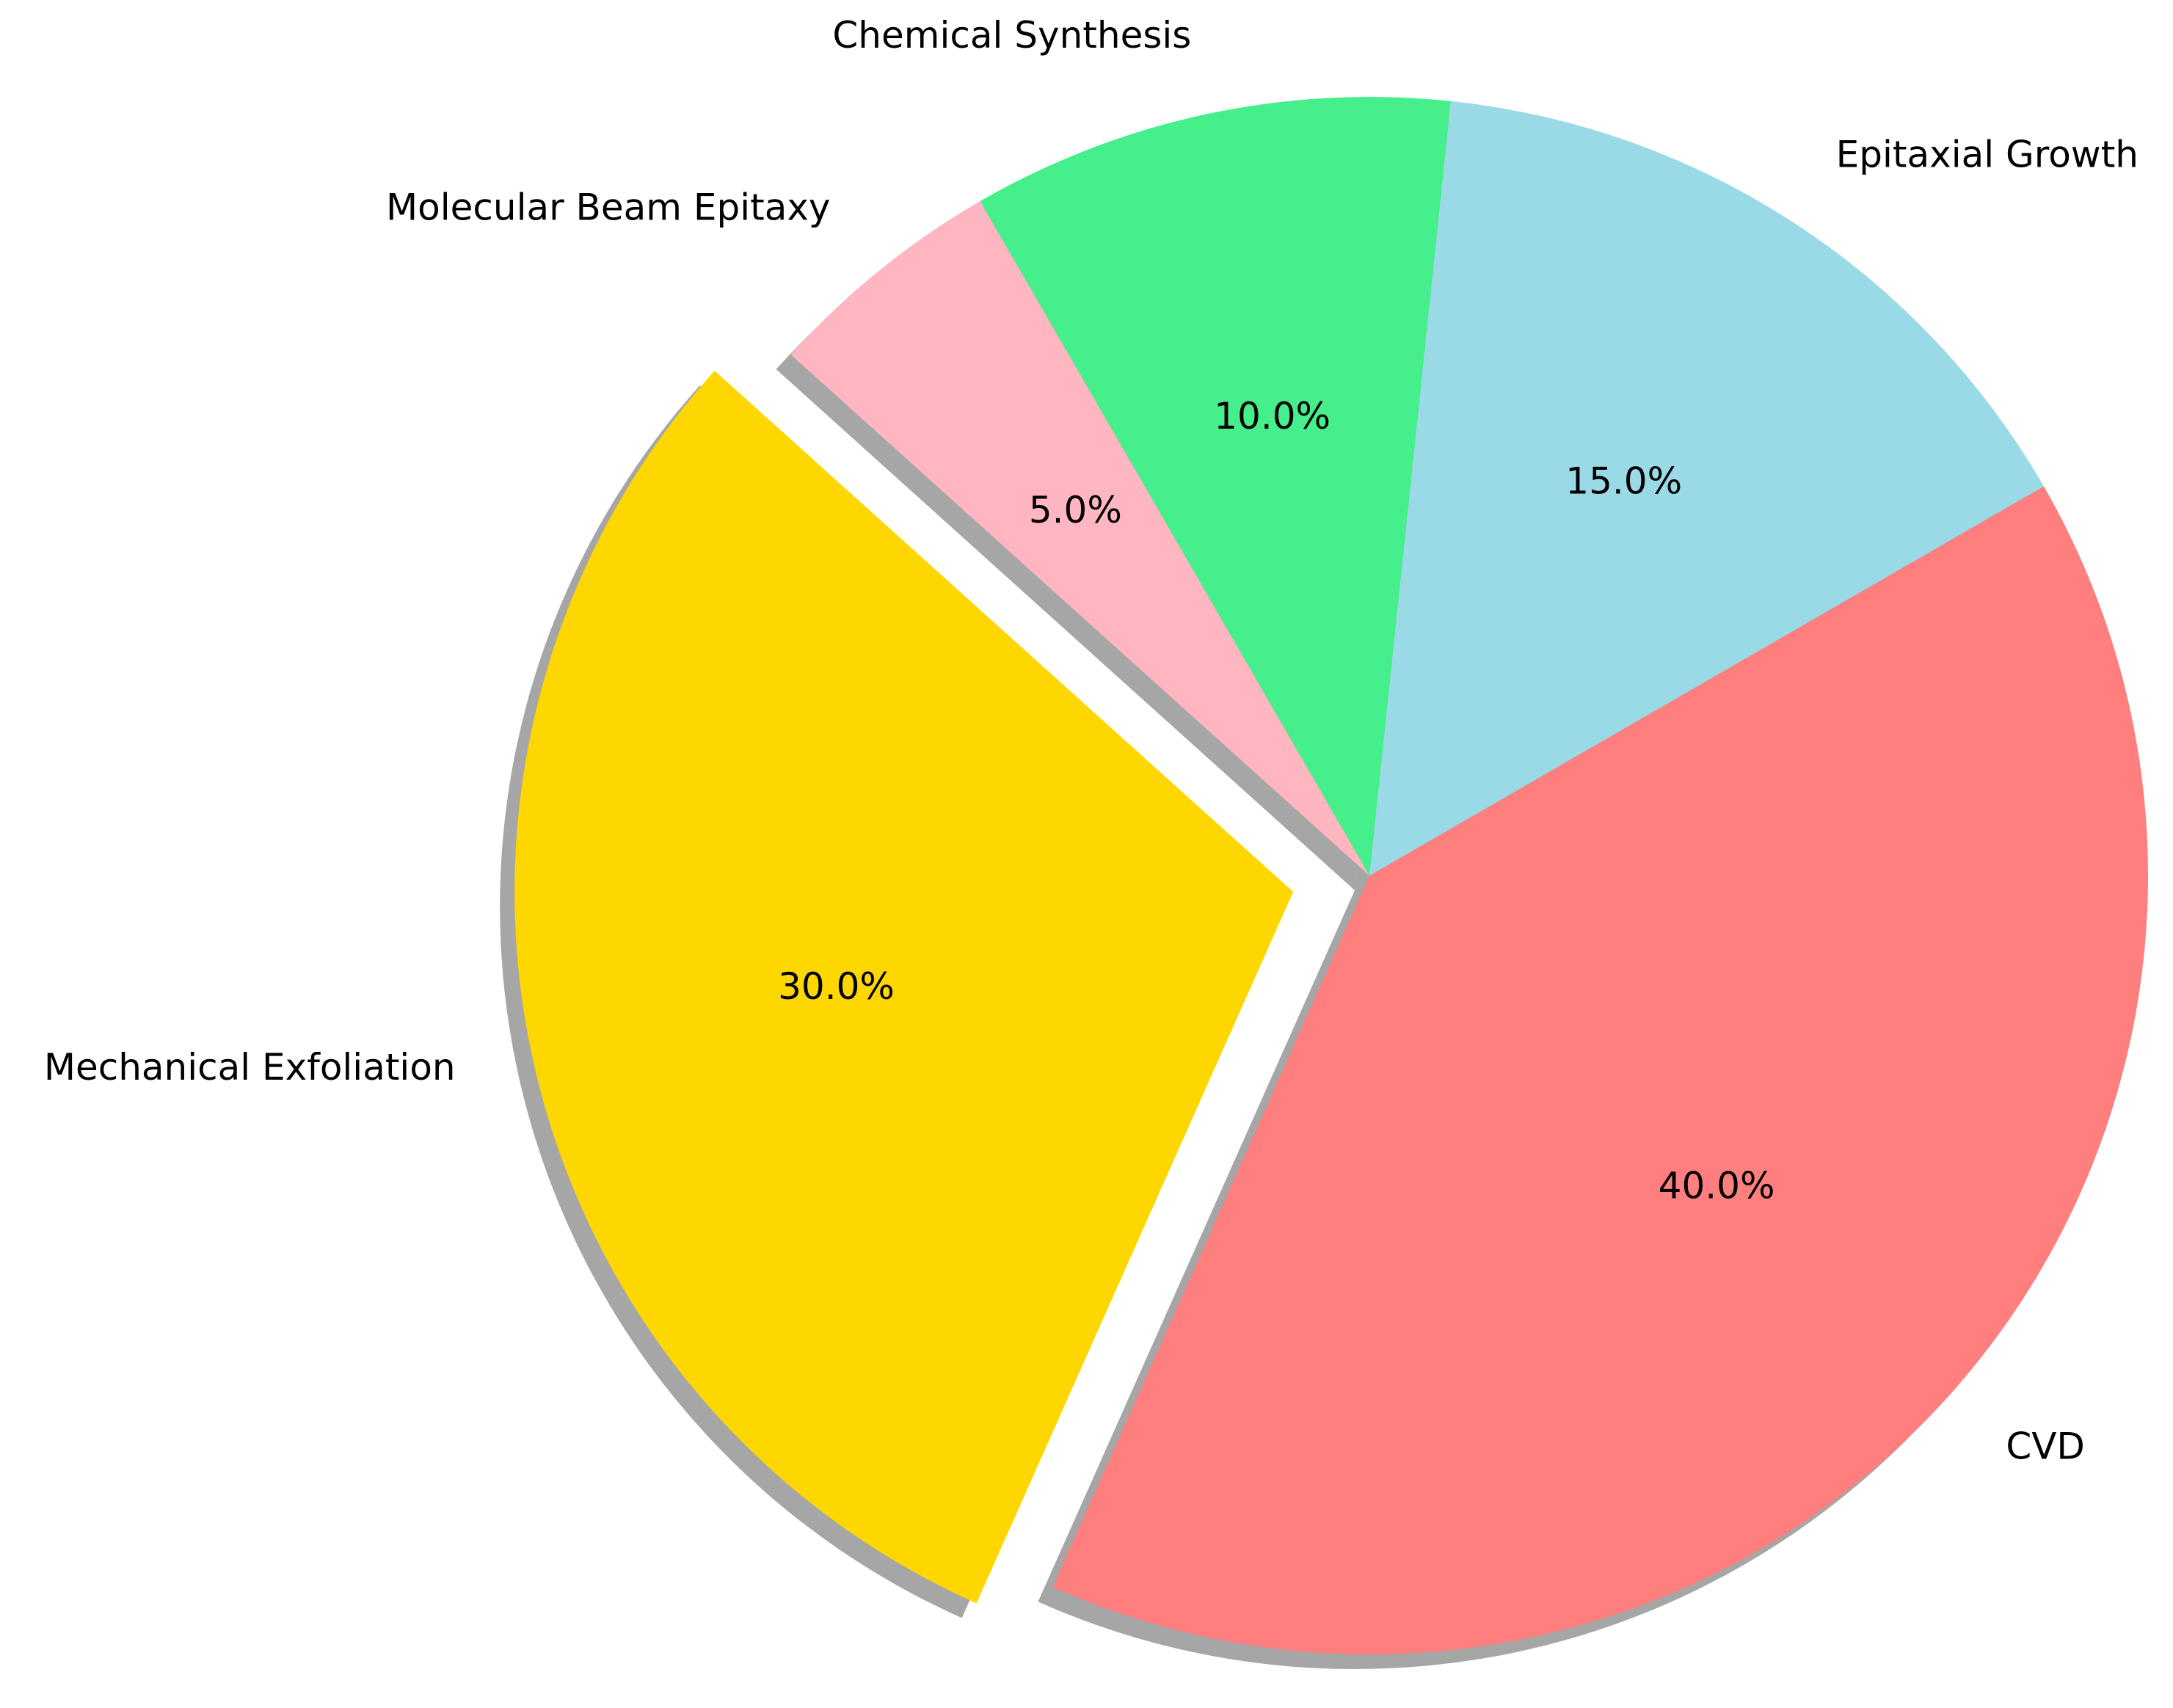 Image resolution: width=2173 pixels, height=1708 pixels. What do you see at coordinates (836, 986) in the screenshot?
I see `value-label: 30.0%` at bounding box center [836, 986].